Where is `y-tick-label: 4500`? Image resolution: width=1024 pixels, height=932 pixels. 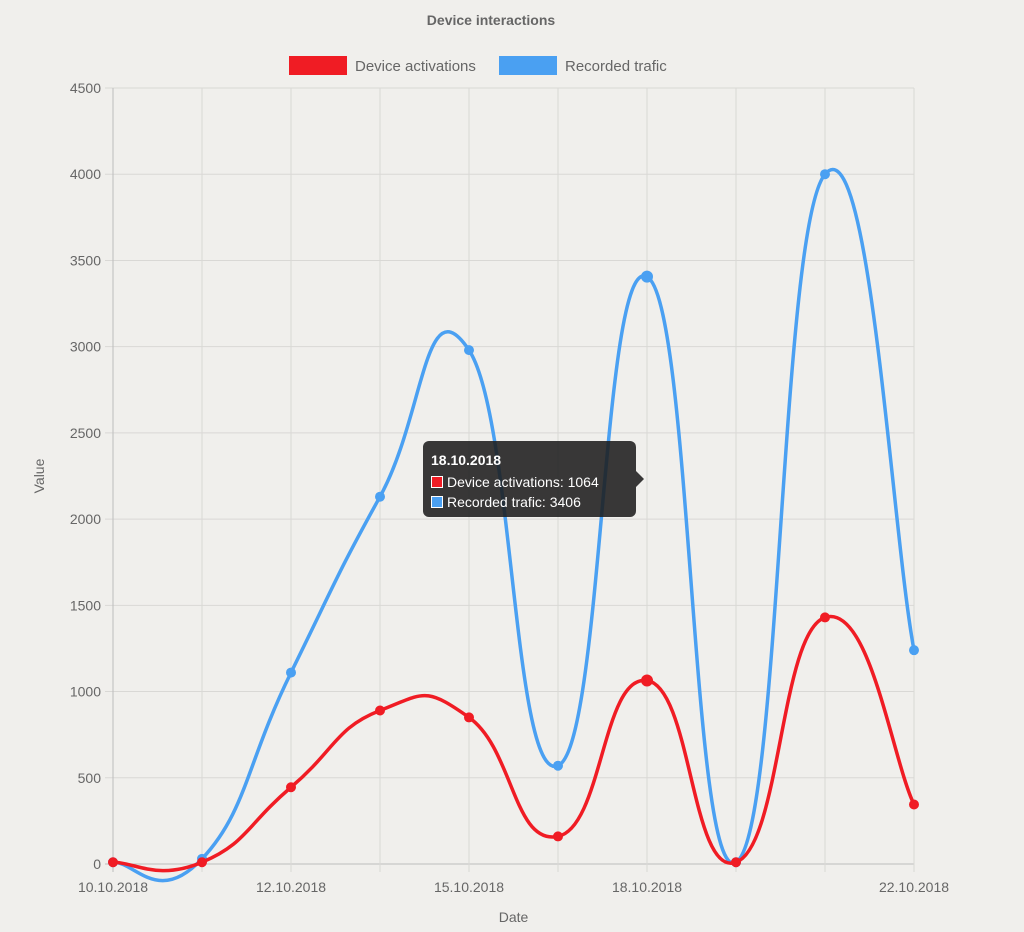 y-tick-label: 4500 is located at coordinates (85, 88).